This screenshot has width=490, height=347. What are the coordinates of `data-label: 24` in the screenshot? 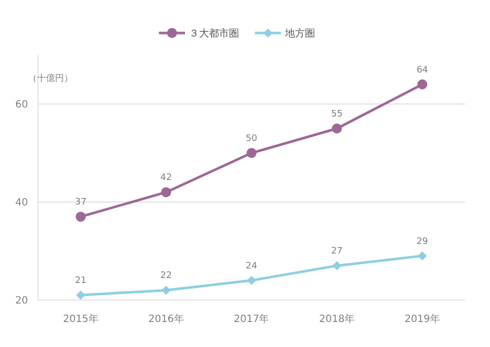 It's located at (252, 266).